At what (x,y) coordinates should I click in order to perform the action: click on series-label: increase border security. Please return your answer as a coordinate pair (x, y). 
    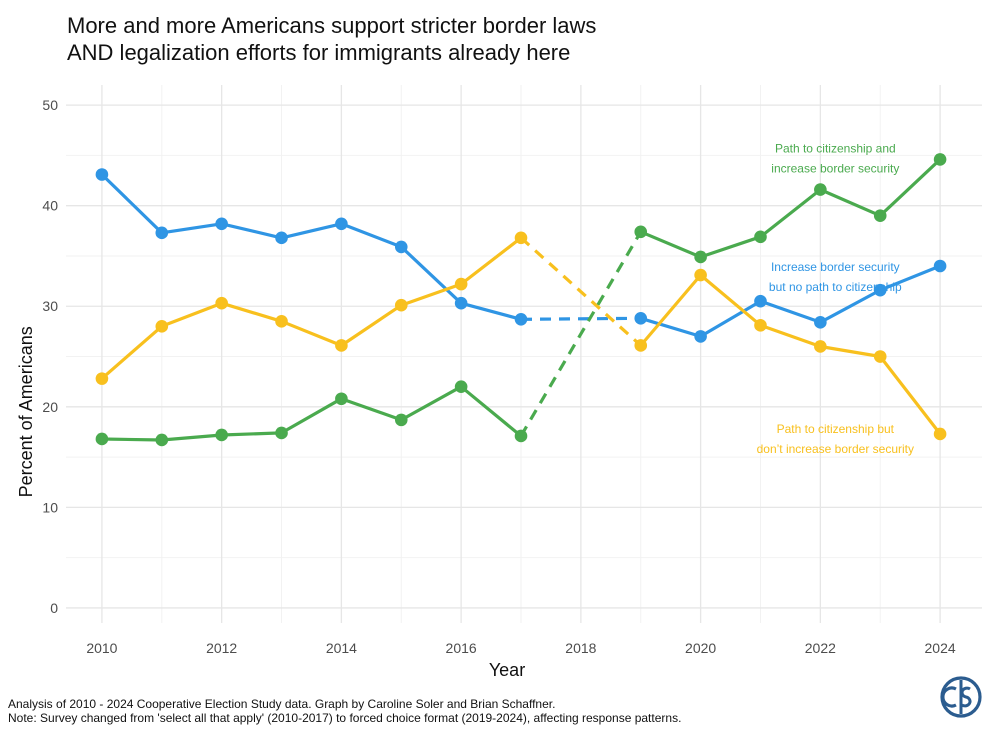
    Looking at the image, I should click on (835, 168).